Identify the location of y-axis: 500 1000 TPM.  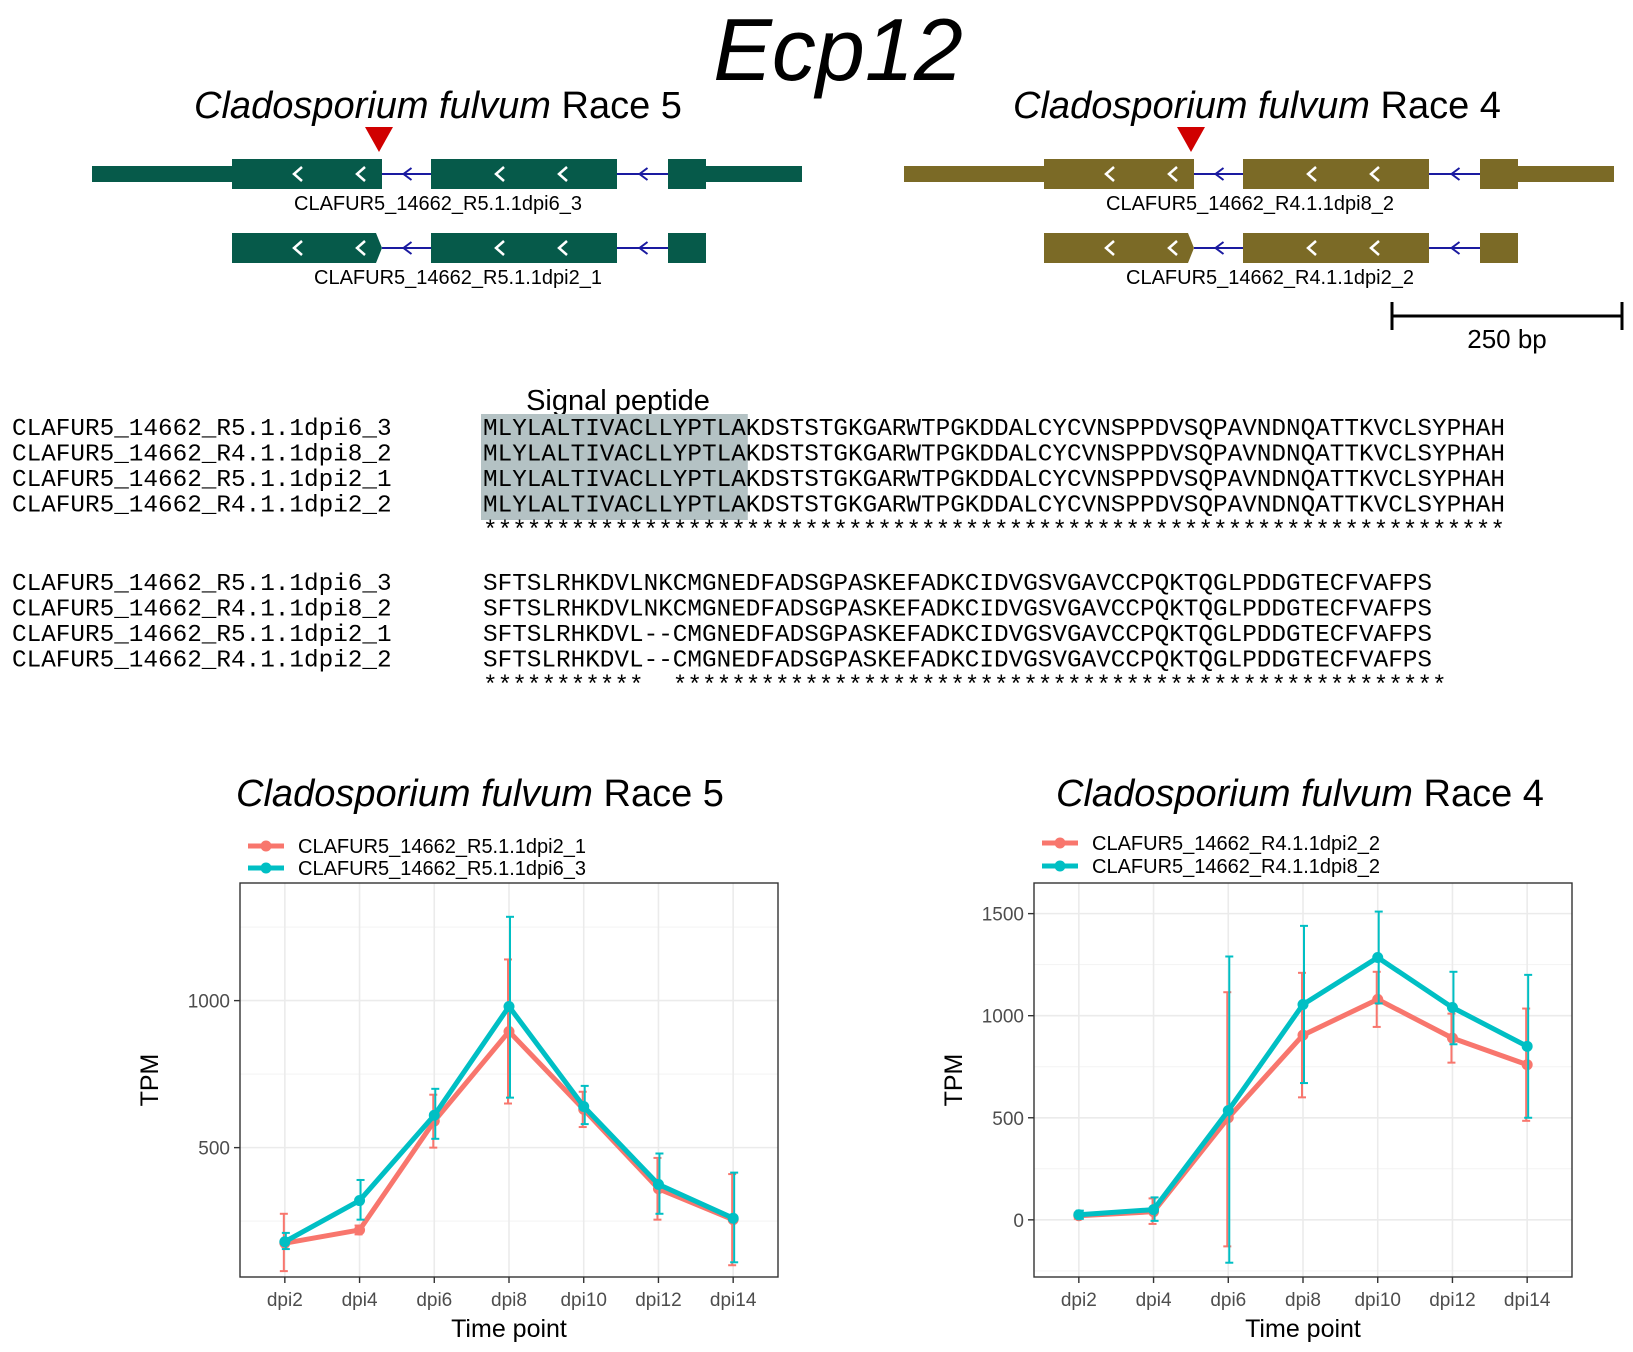
(188, 1076).